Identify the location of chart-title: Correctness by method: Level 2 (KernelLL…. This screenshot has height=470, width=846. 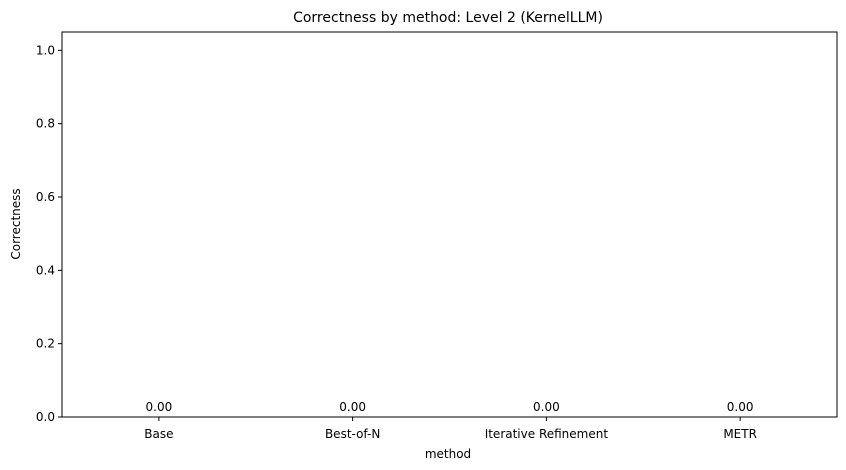
(448, 18).